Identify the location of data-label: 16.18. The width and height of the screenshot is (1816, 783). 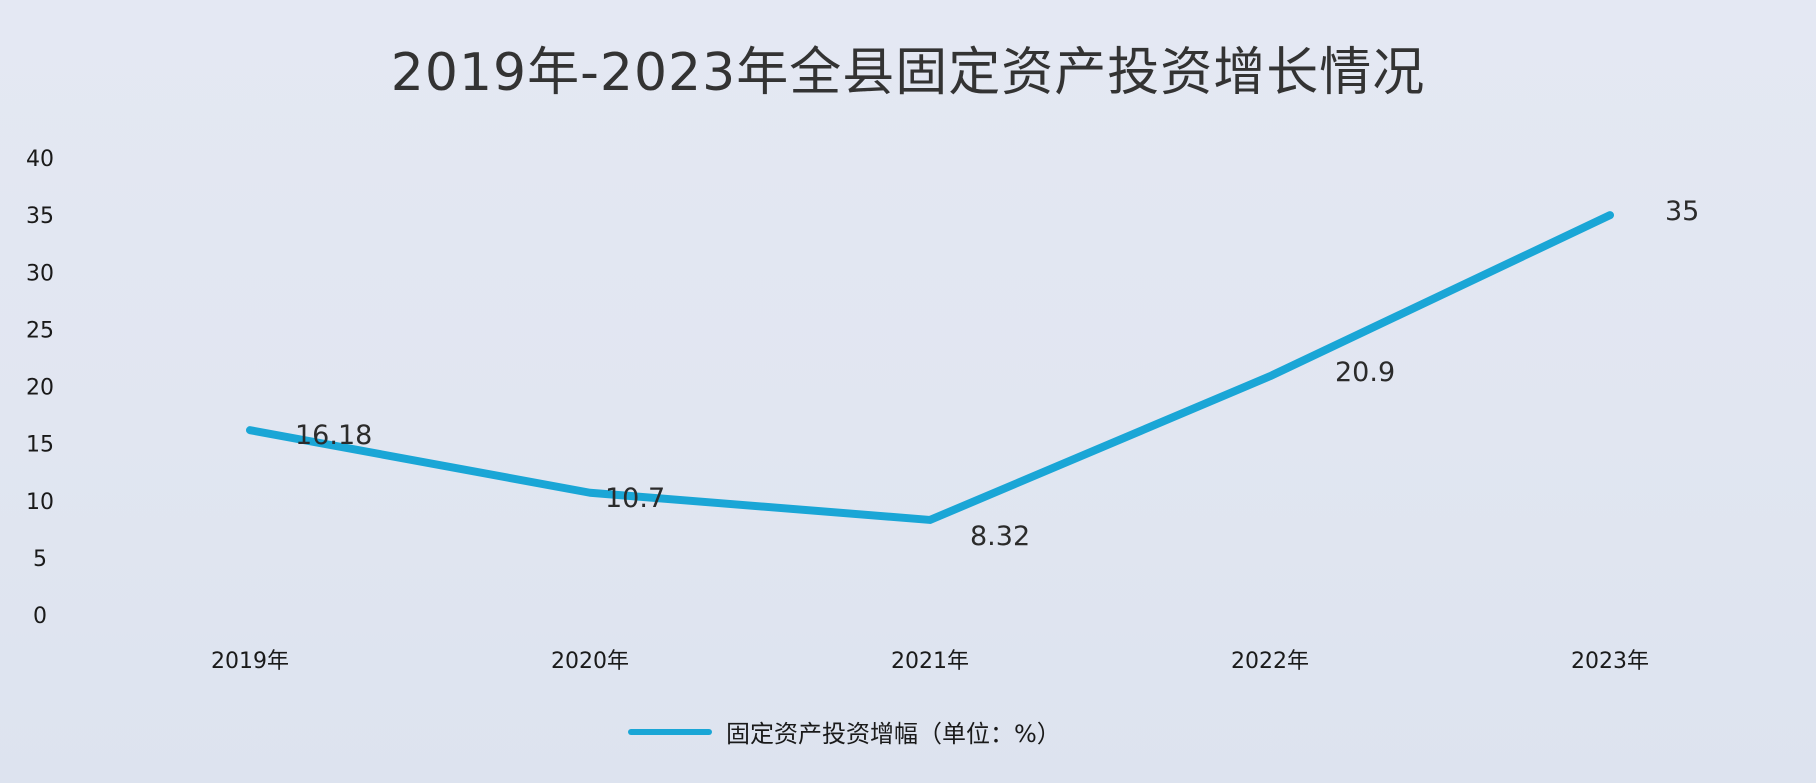
(333, 435).